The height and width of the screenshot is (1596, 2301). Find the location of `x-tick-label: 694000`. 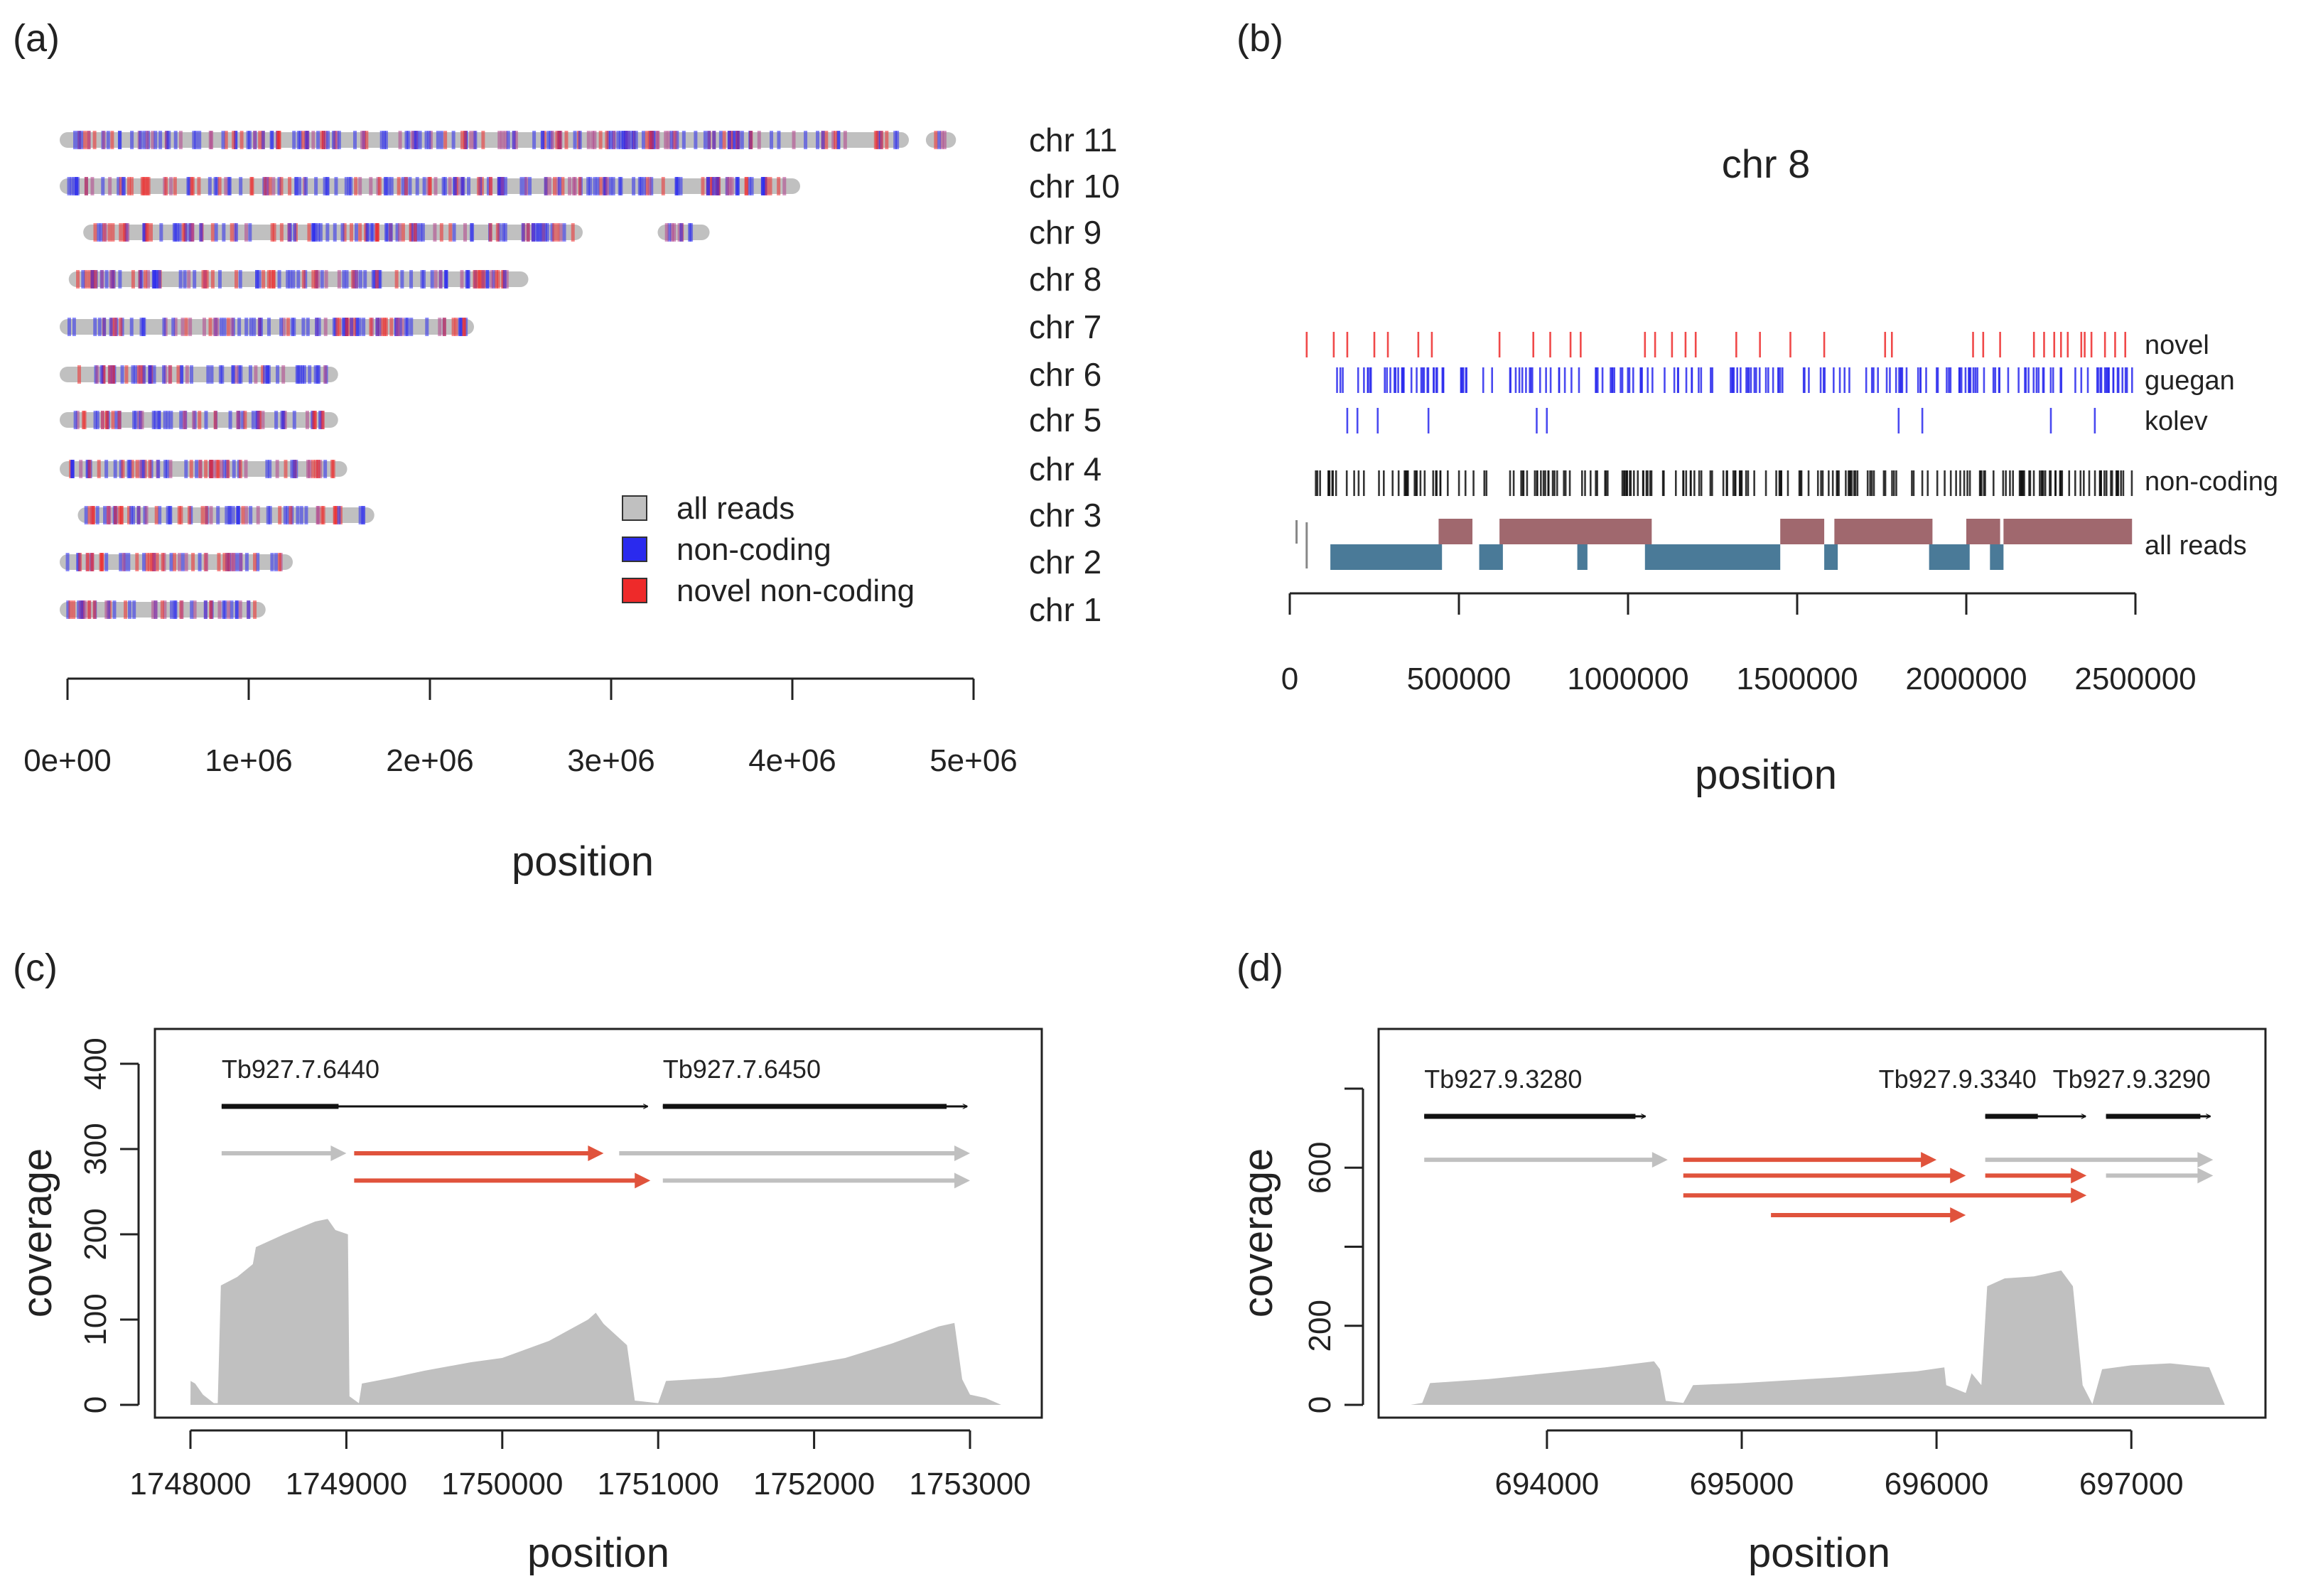

x-tick-label: 694000 is located at coordinates (1546, 1484).